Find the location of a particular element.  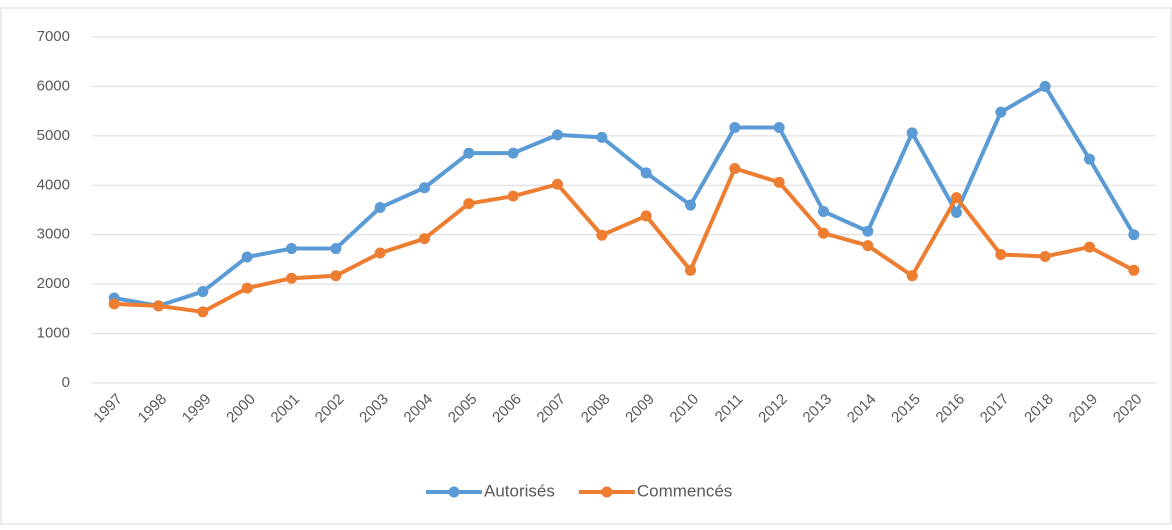

y-tick-label: 5000 is located at coordinates (53, 135).